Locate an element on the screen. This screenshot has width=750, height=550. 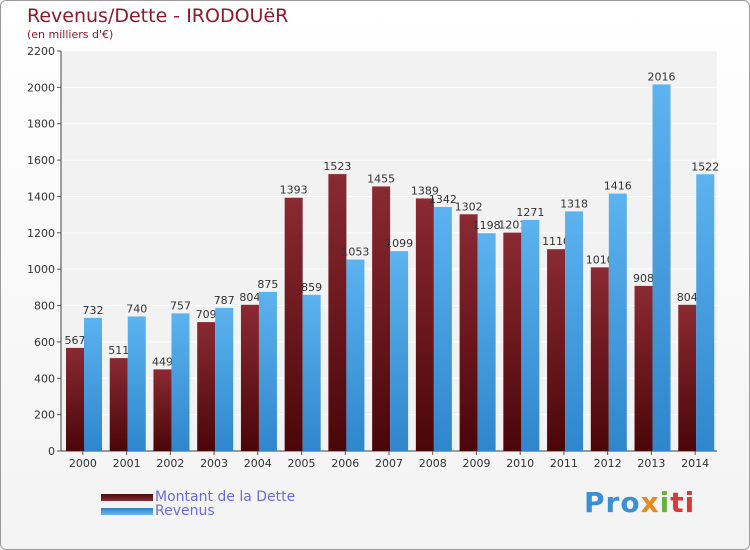
data-label-dette: 1393 is located at coordinates (294, 190).